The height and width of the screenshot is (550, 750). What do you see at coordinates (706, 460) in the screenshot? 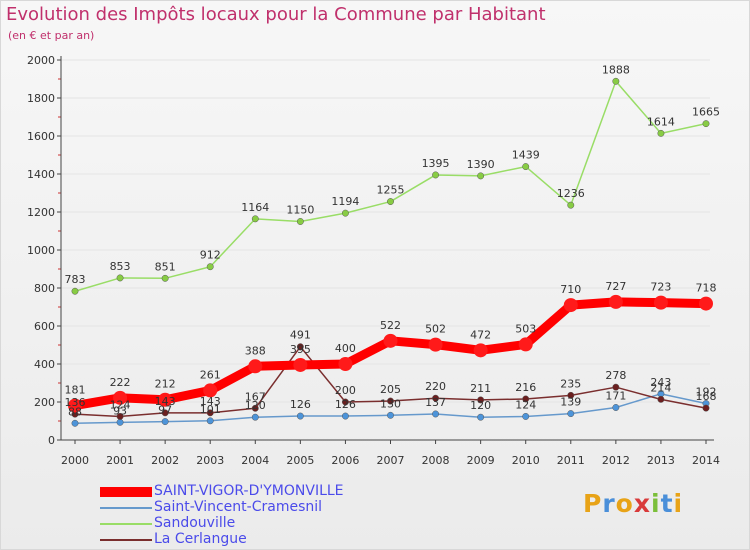
I see `x-tick-label: 2014` at bounding box center [706, 460].